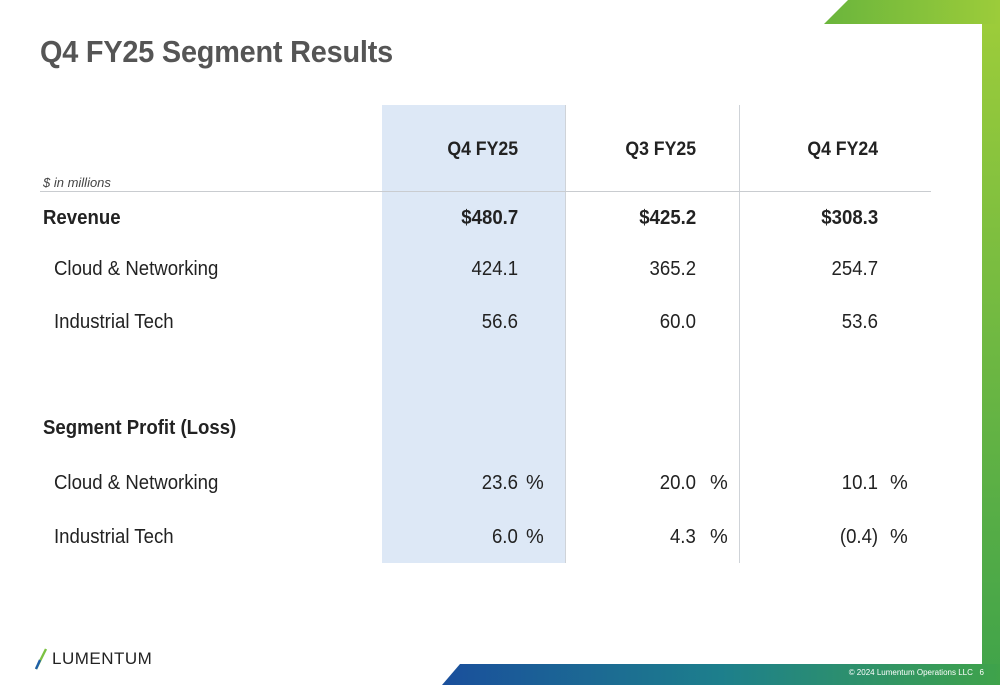 This screenshot has width=1000, height=685. I want to click on revenue-total-q4fy24: $308.3, so click(849, 218).